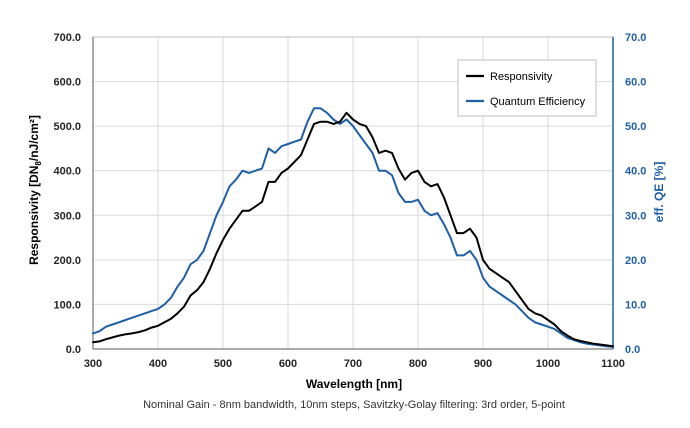 This screenshot has height=428, width=690. Describe the element at coordinates (635, 261) in the screenshot. I see `y-right-tick-label: 20.0` at that location.